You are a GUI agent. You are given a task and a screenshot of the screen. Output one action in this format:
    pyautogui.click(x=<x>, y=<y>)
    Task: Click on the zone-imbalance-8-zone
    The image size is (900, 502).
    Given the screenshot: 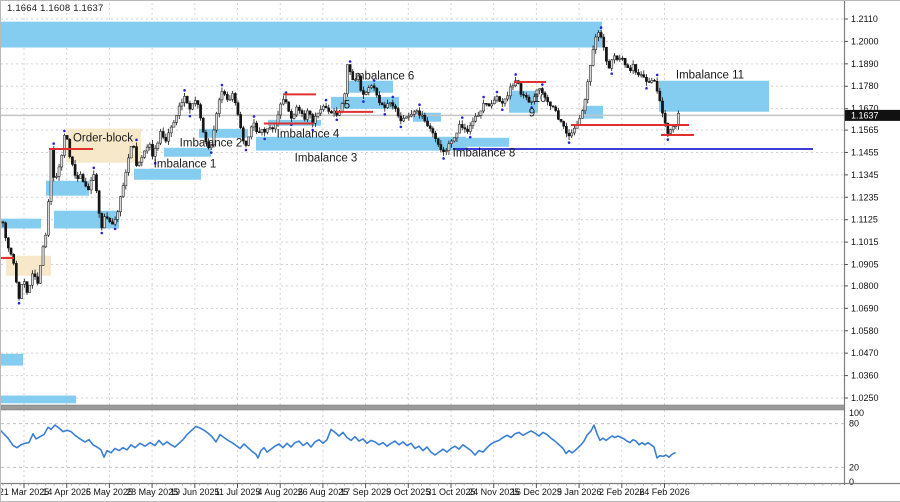 What is the action you would take?
    pyautogui.click(x=479, y=142)
    